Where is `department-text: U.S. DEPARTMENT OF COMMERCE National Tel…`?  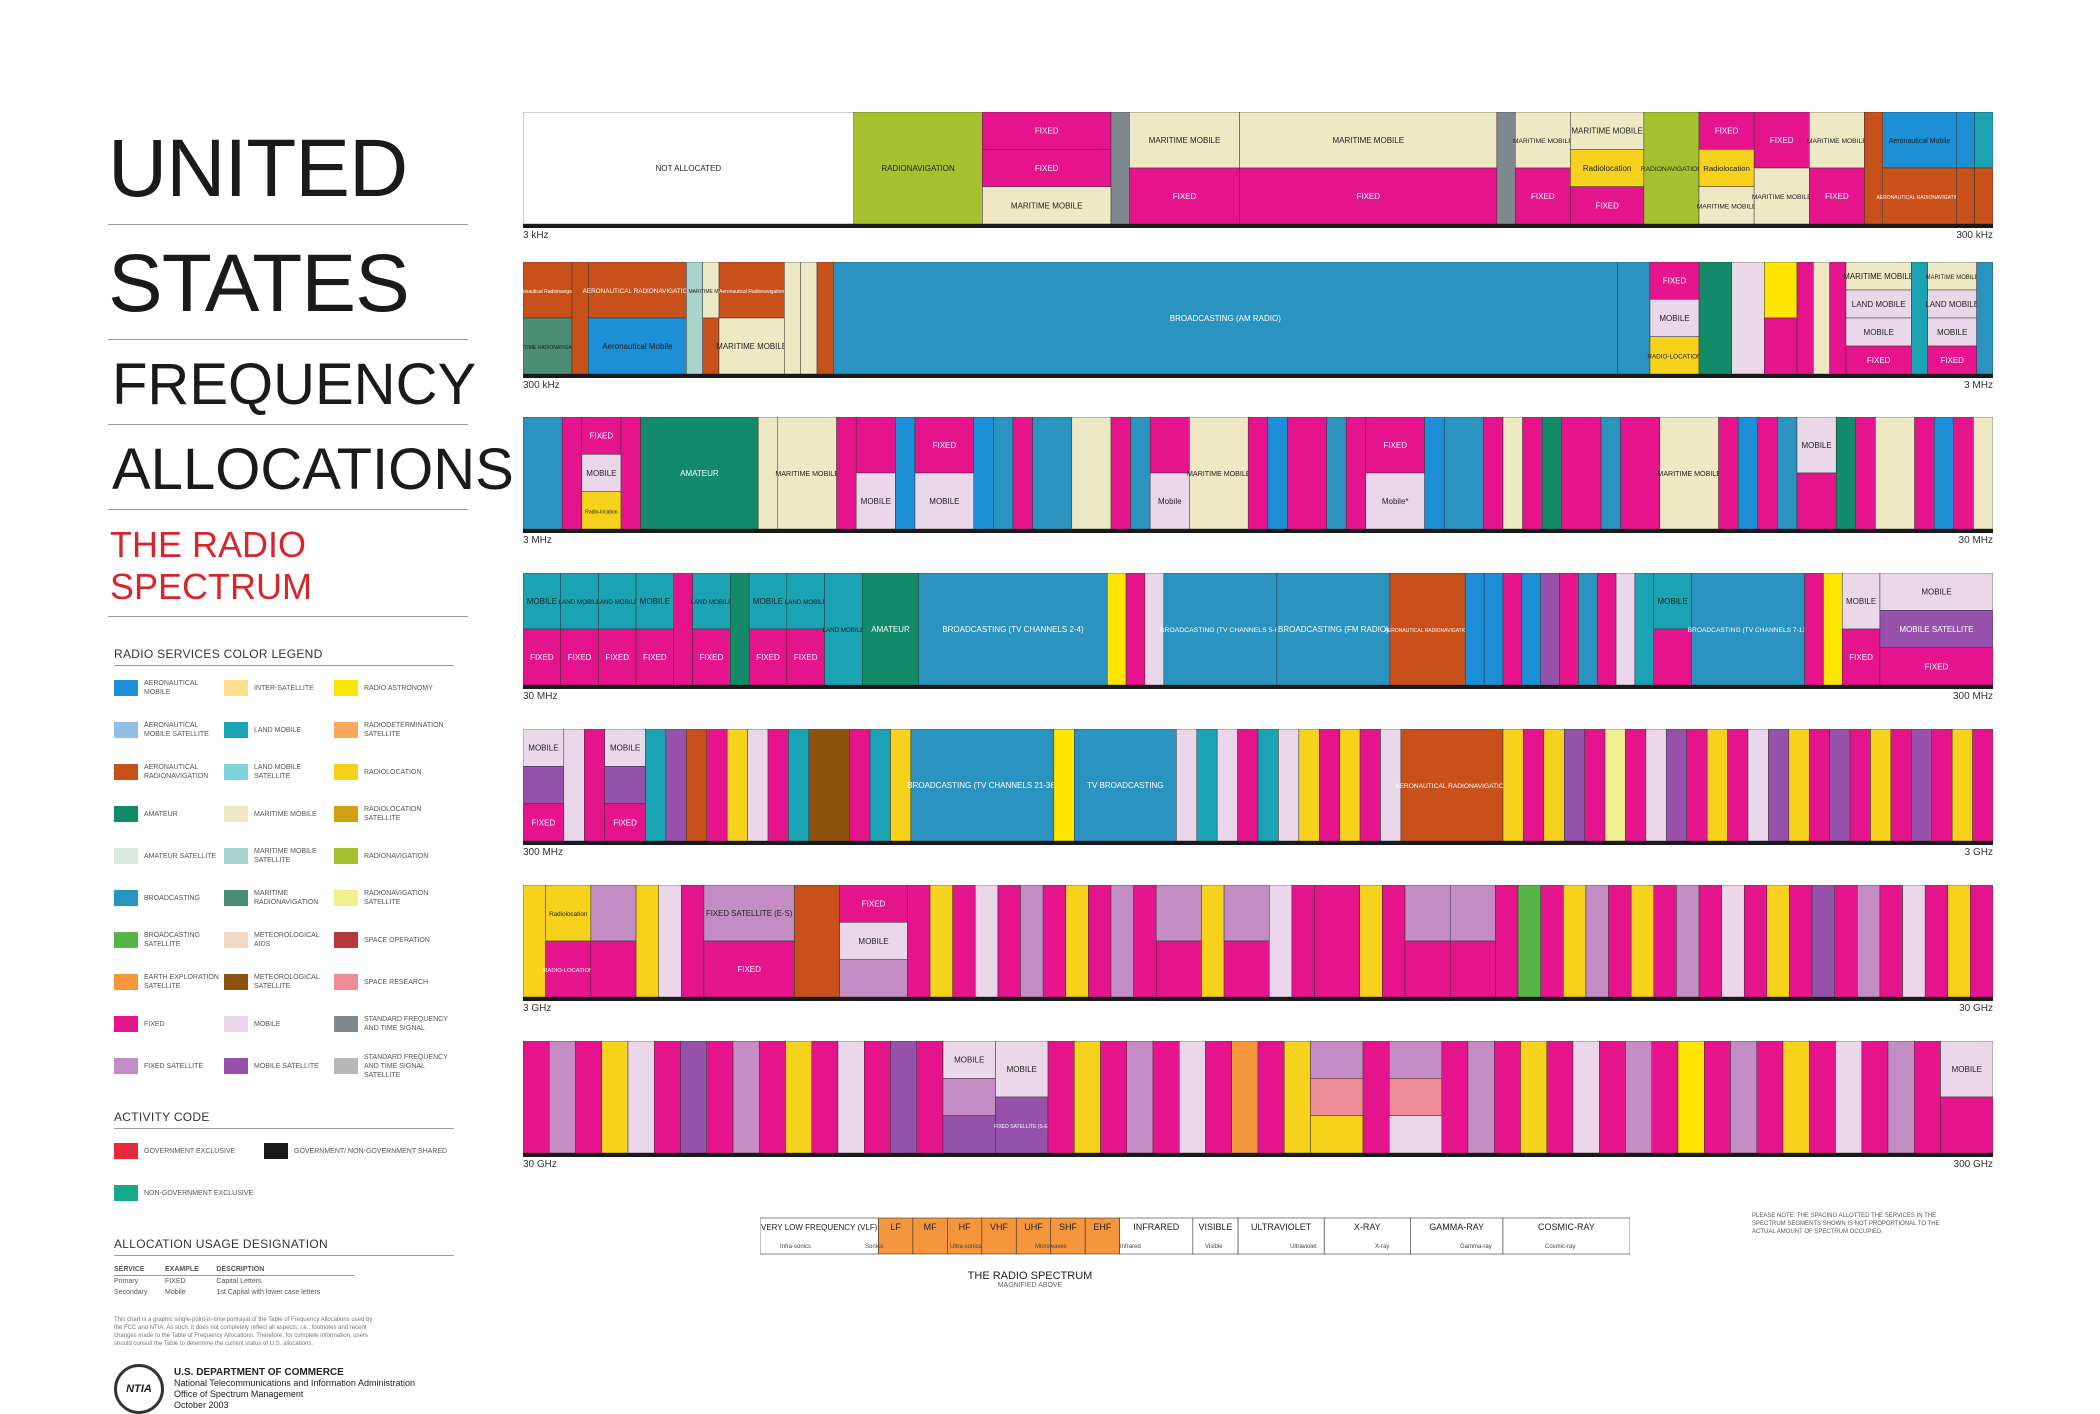 department-text: U.S. DEPARTMENT OF COMMERCE National Tel… is located at coordinates (294, 1389).